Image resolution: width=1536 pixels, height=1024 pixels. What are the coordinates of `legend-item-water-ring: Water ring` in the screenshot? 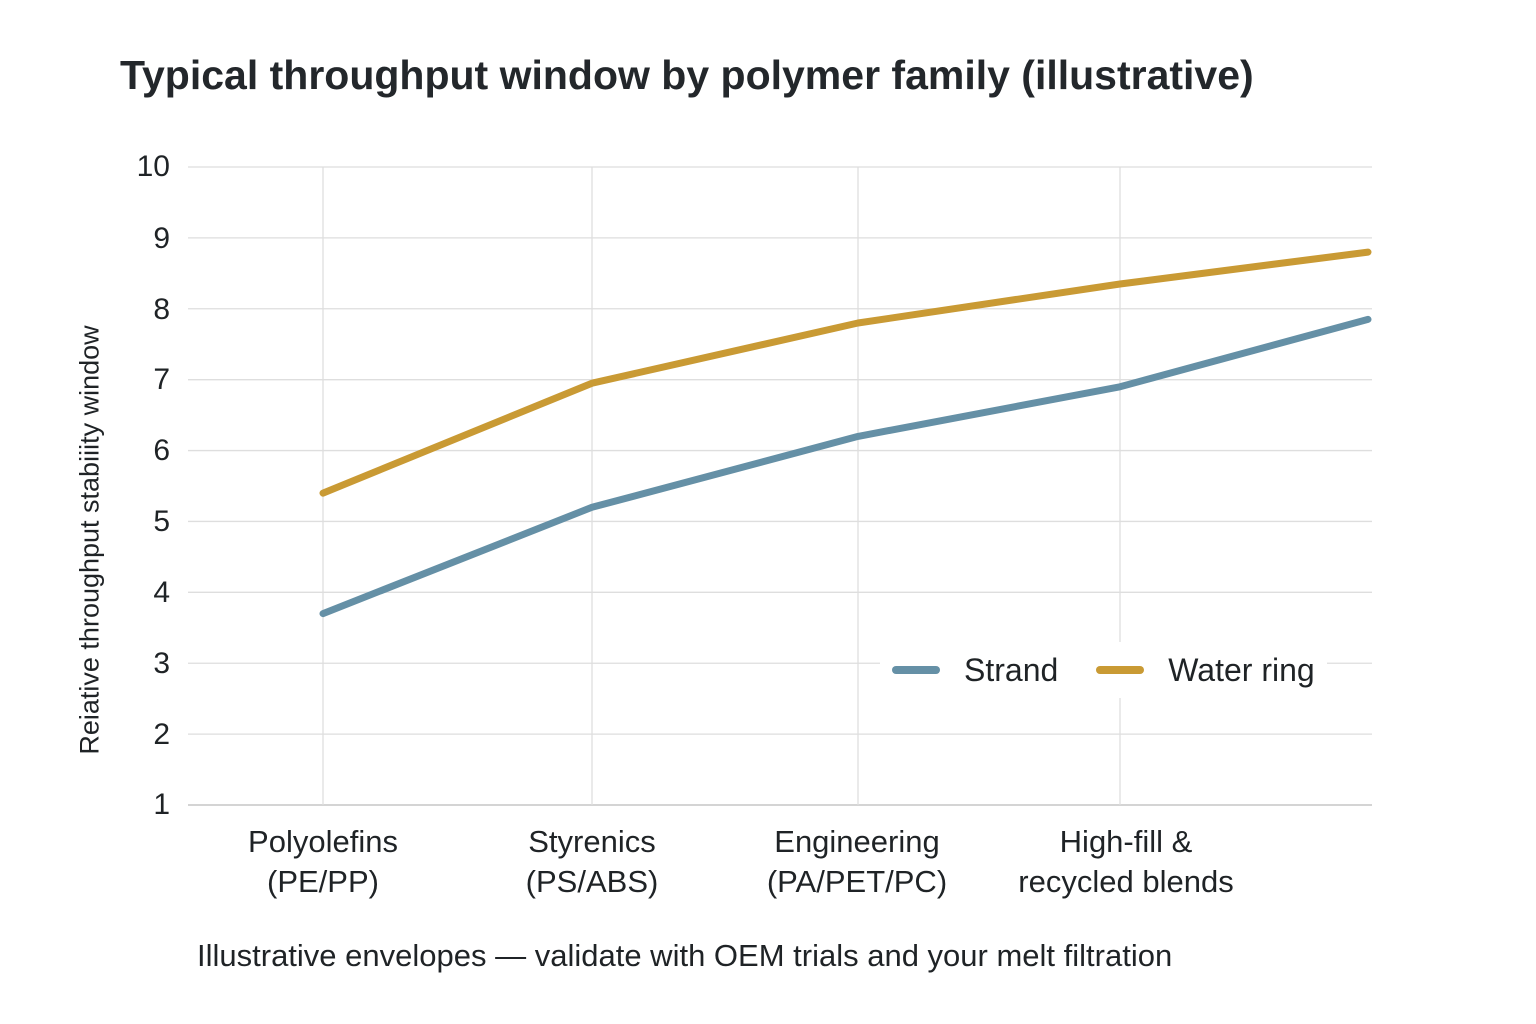 It's located at (1205, 670).